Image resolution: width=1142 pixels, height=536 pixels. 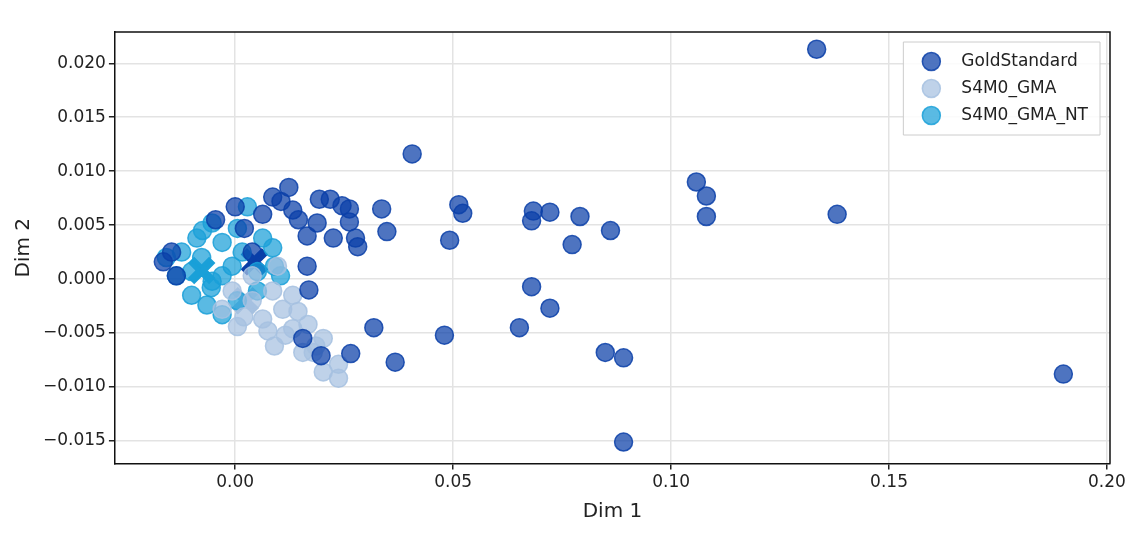 I want to click on y-tick-label: 0.000, so click(x=81, y=277).